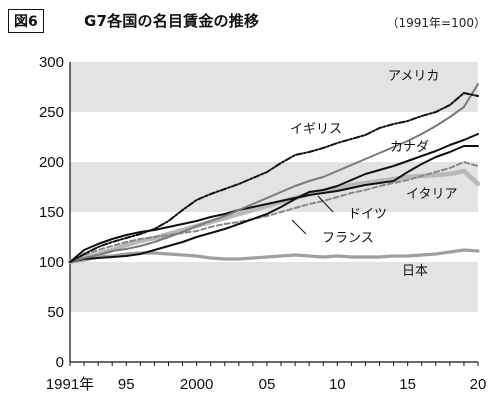 The image size is (500, 410). Describe the element at coordinates (274, 256) in the screenshot. I see `series-line-japan` at that location.